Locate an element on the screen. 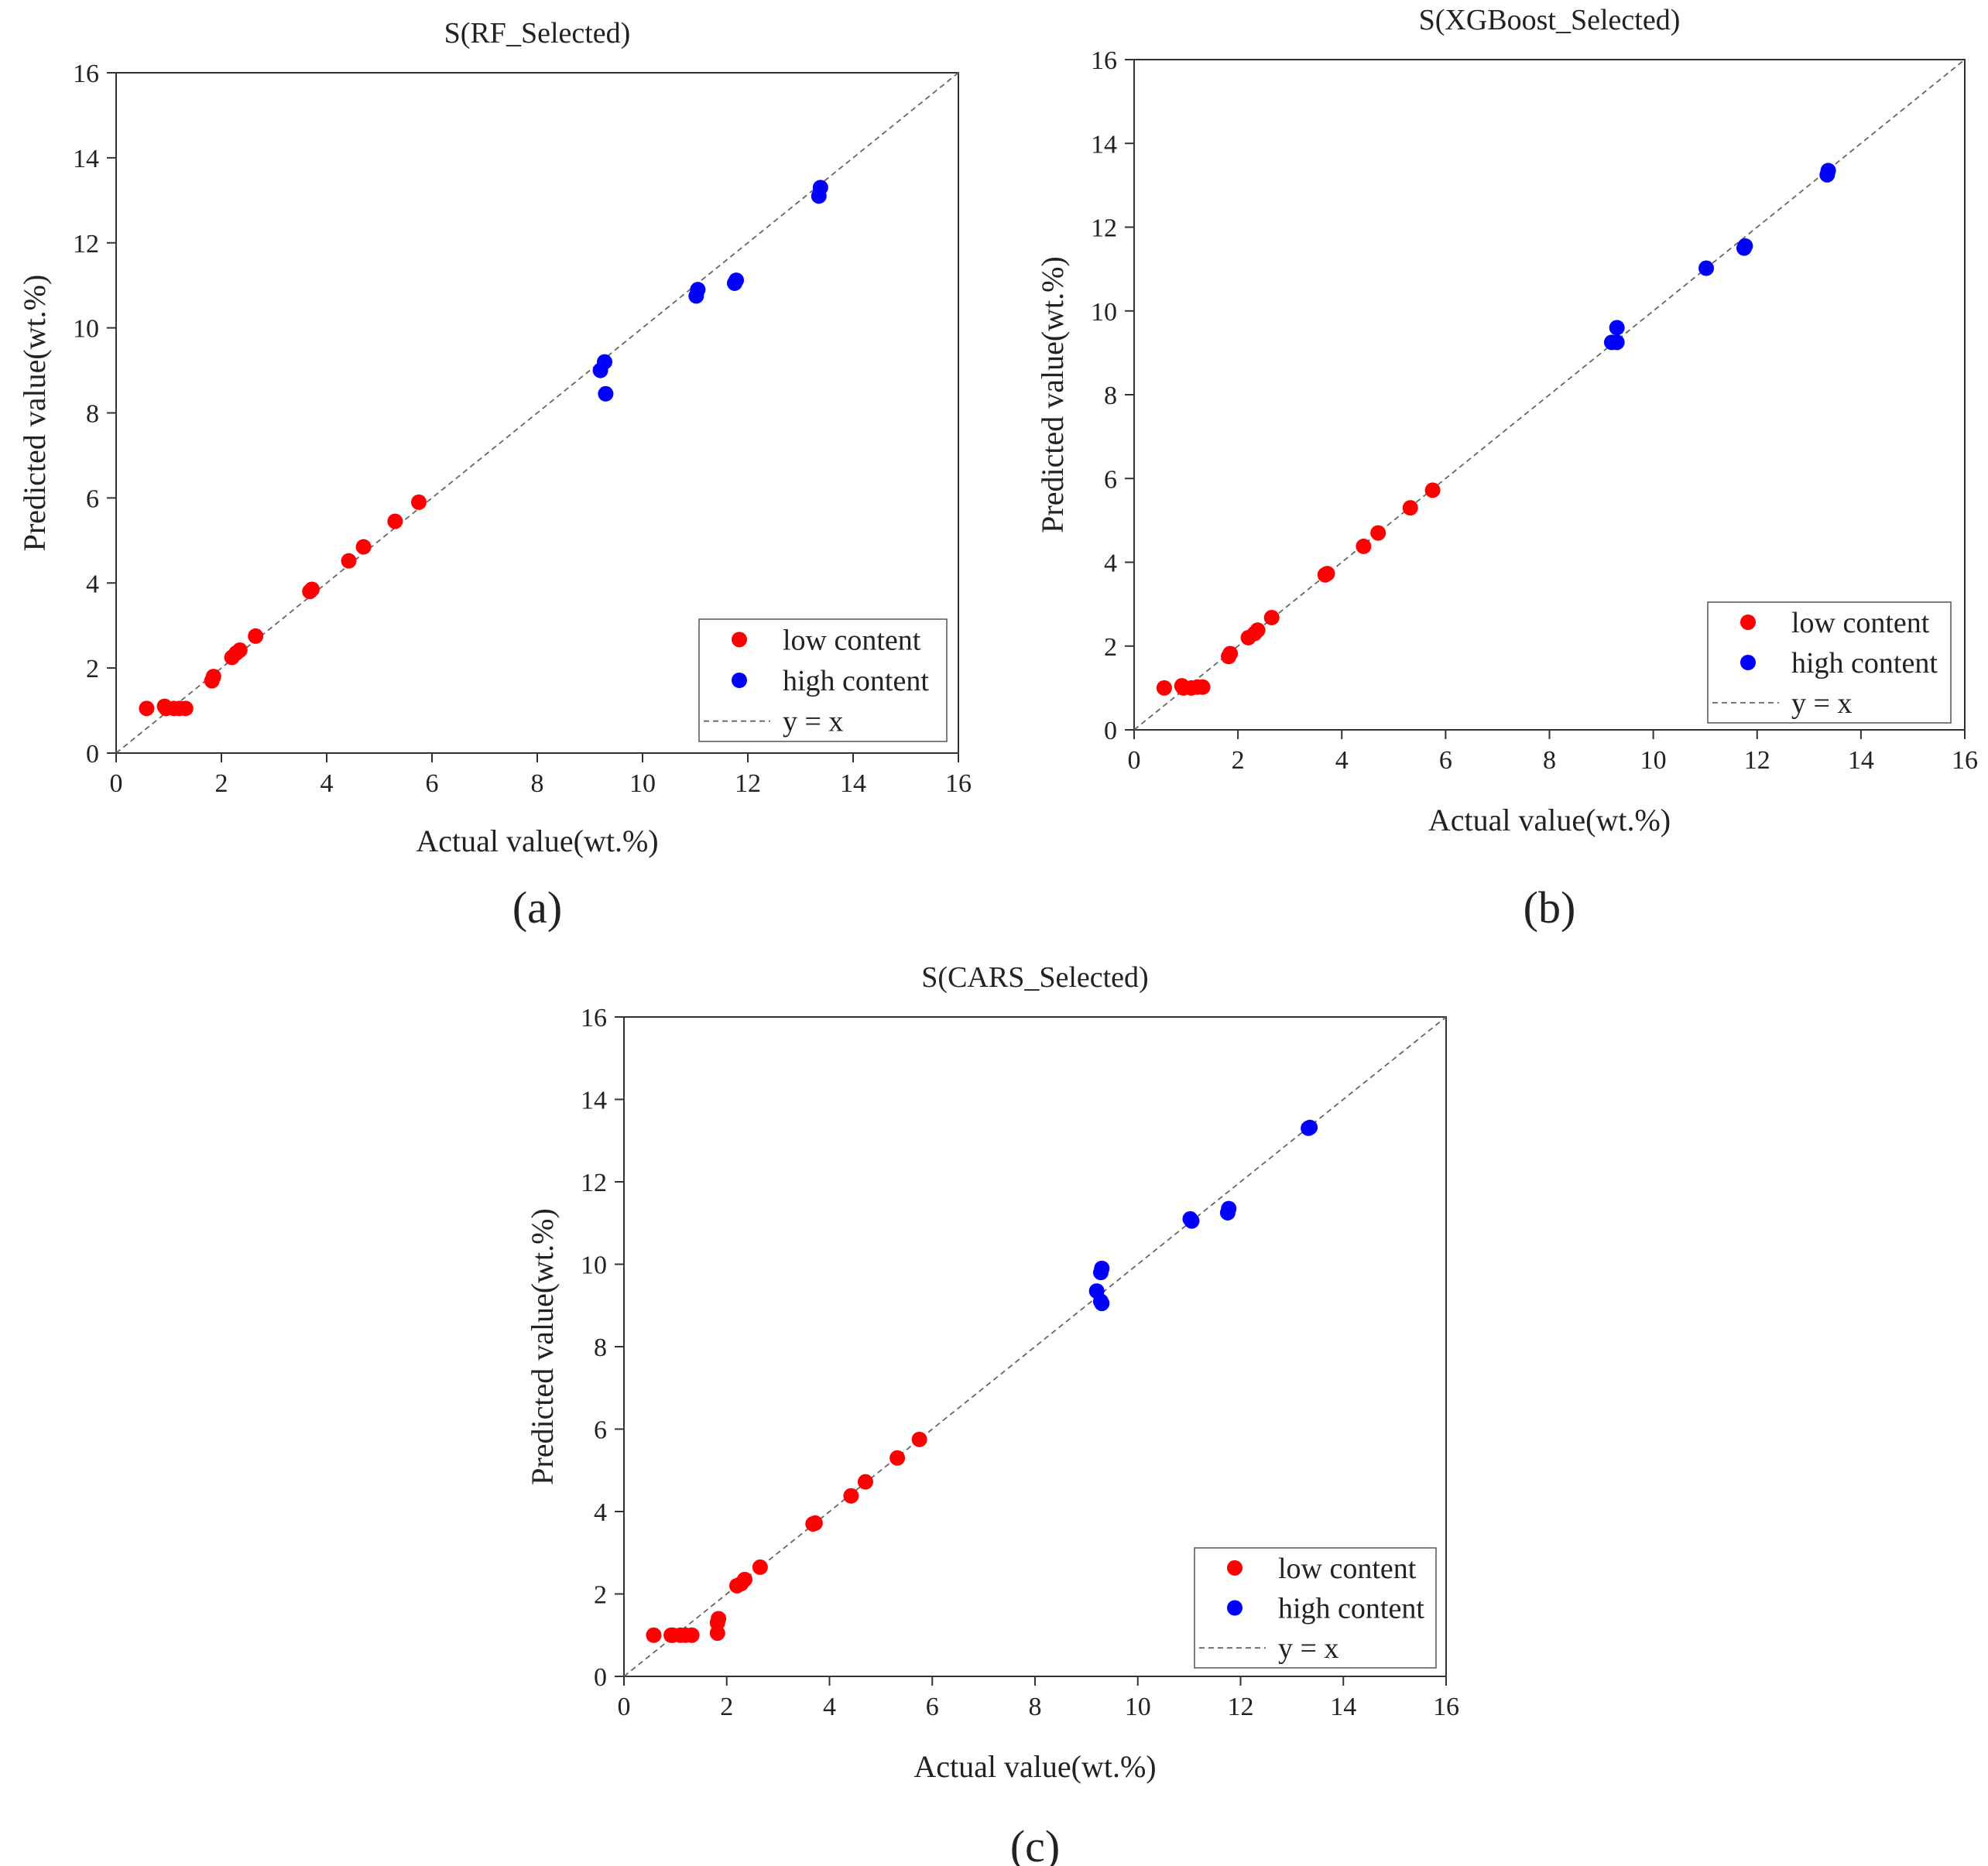 This screenshot has width=1988, height=1866. x-tick-label: 6 is located at coordinates (1445, 760).